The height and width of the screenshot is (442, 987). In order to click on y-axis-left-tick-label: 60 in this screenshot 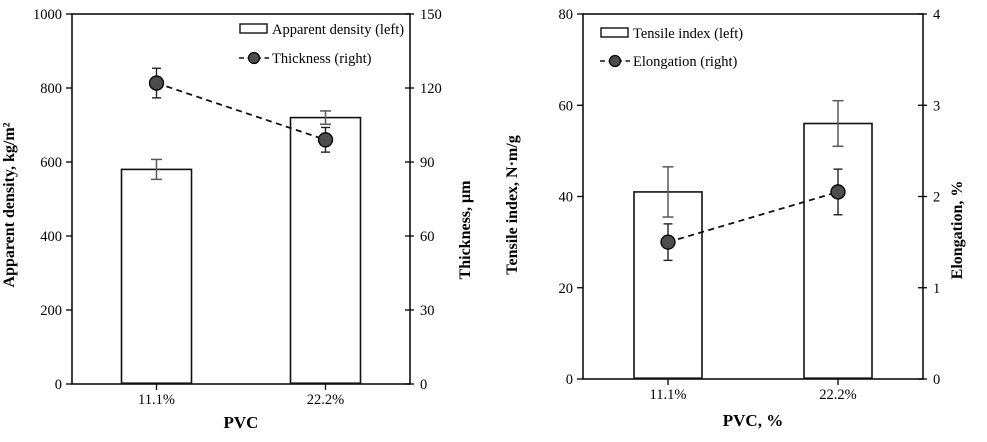, I will do `click(566, 106)`.